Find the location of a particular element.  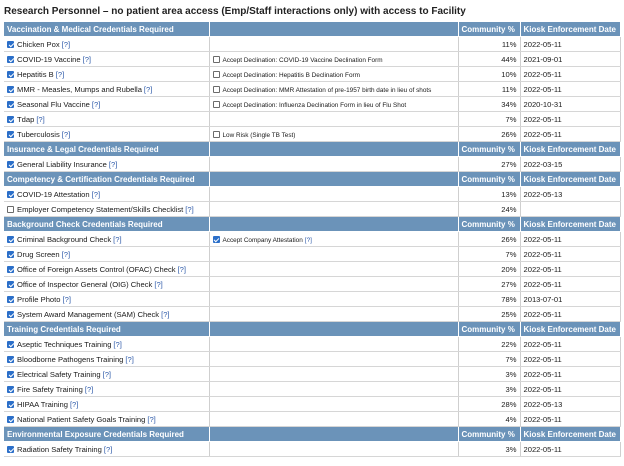

kiosk-enforcement-date: 2021-09-01 is located at coordinates (570, 59).